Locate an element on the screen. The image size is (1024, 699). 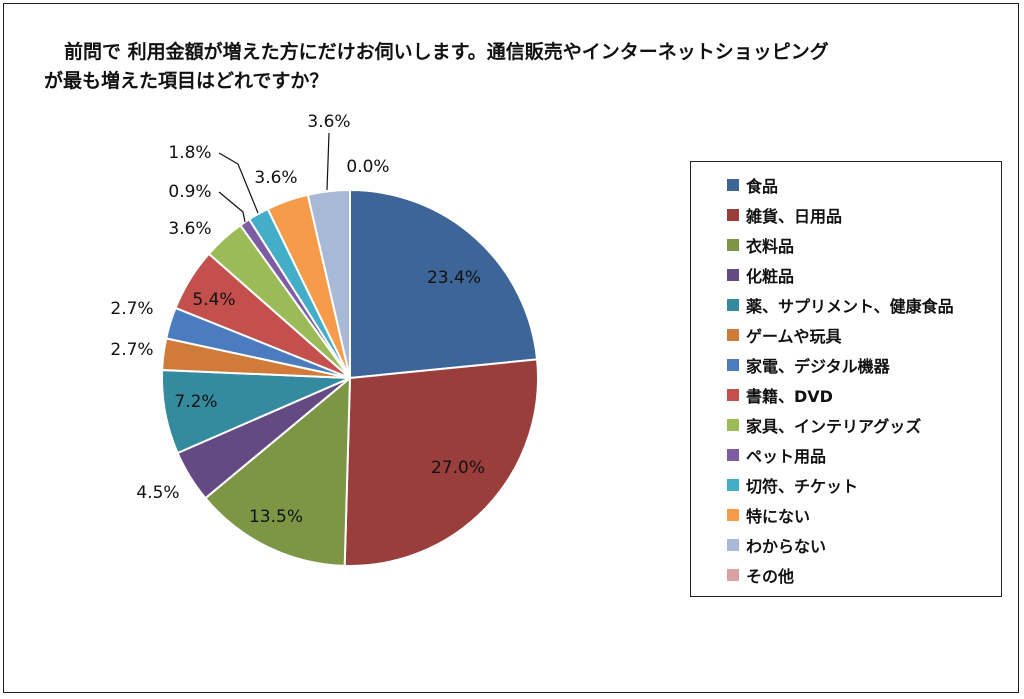
data-label-11: 3.6% is located at coordinates (275, 178).